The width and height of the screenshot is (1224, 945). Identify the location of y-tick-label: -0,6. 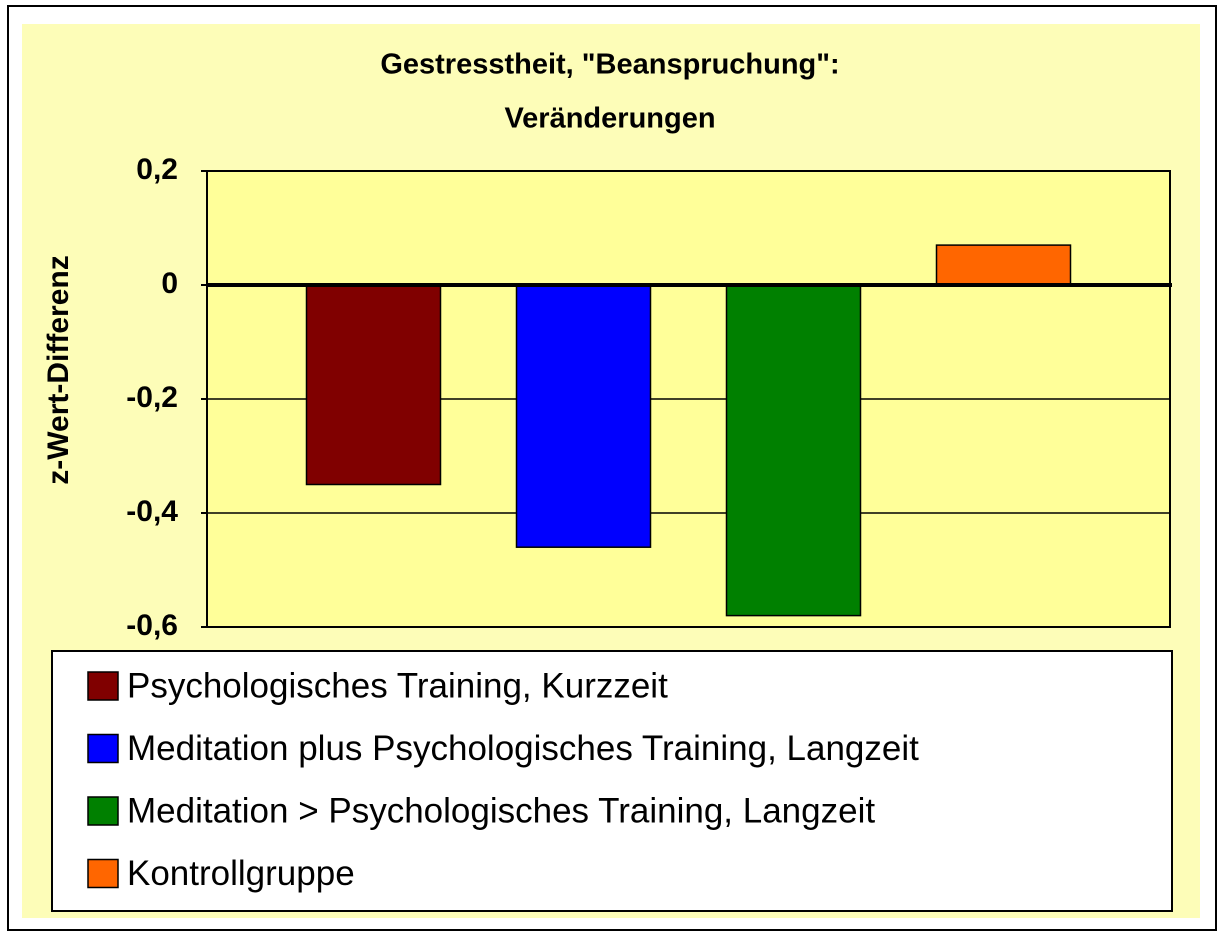
(152, 625).